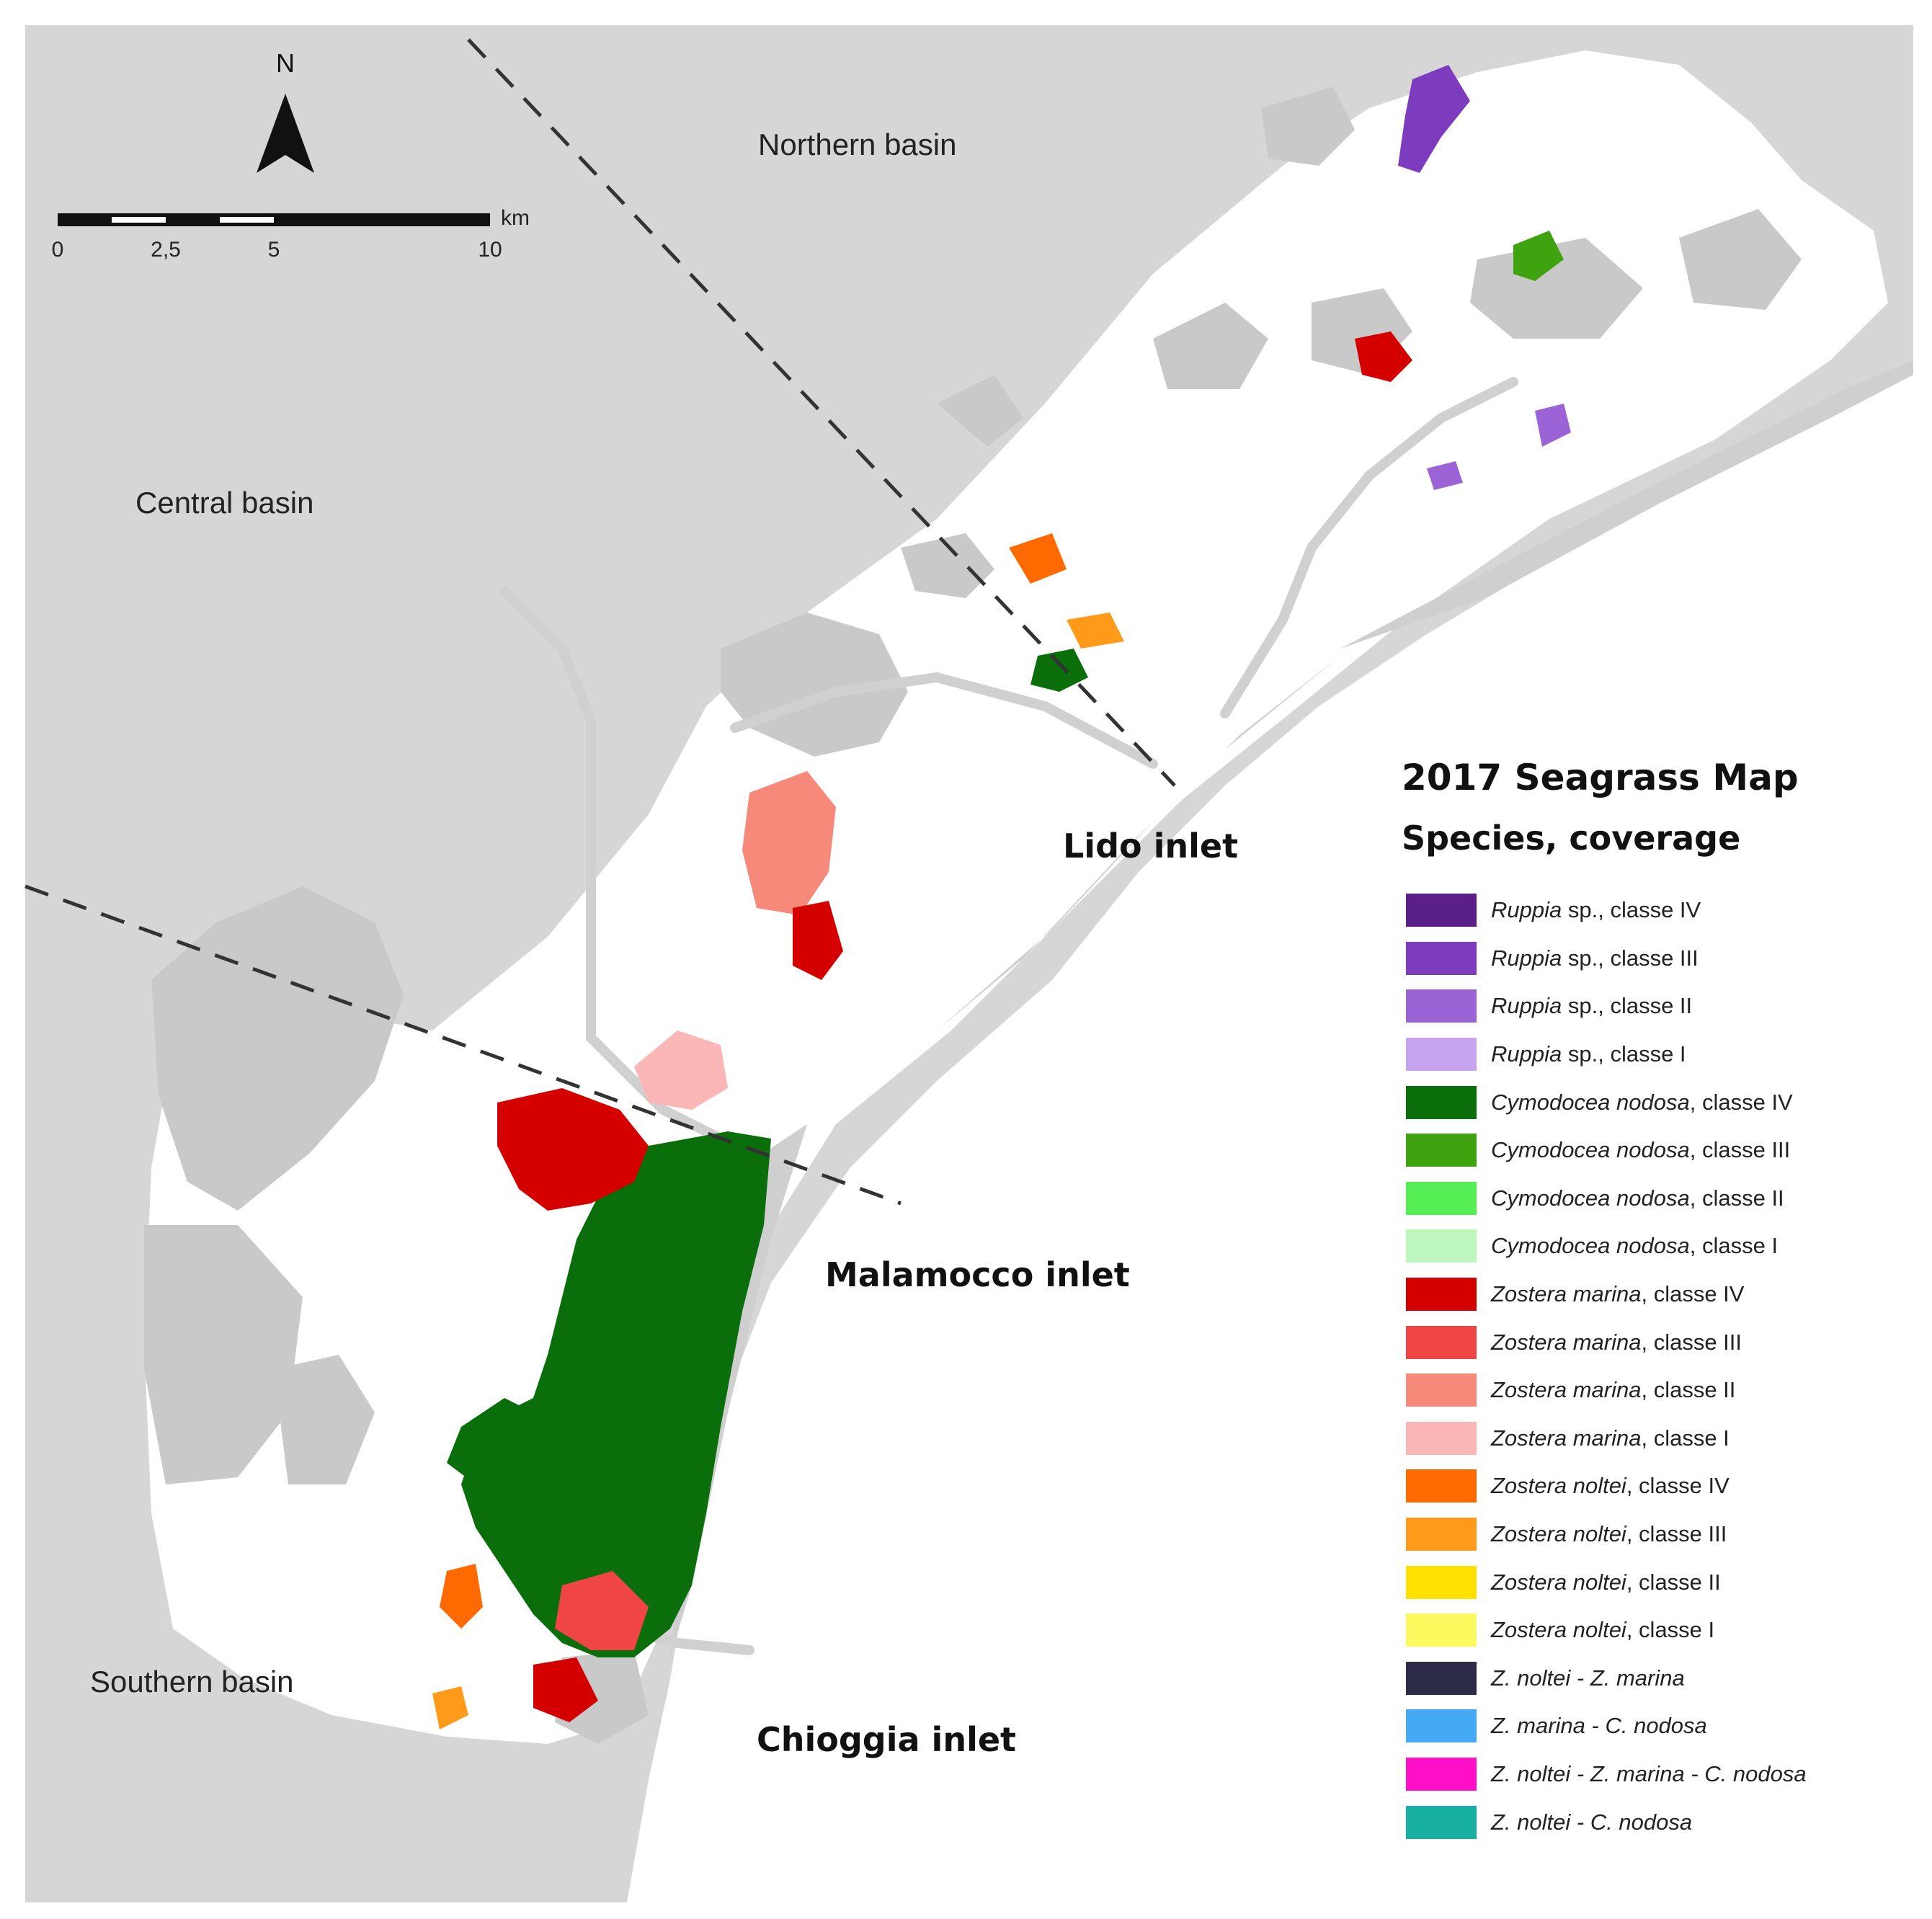 The height and width of the screenshot is (1919, 1932). Describe the element at coordinates (602, 1610) in the screenshot. I see `patch-zmarina-iii-south` at that location.